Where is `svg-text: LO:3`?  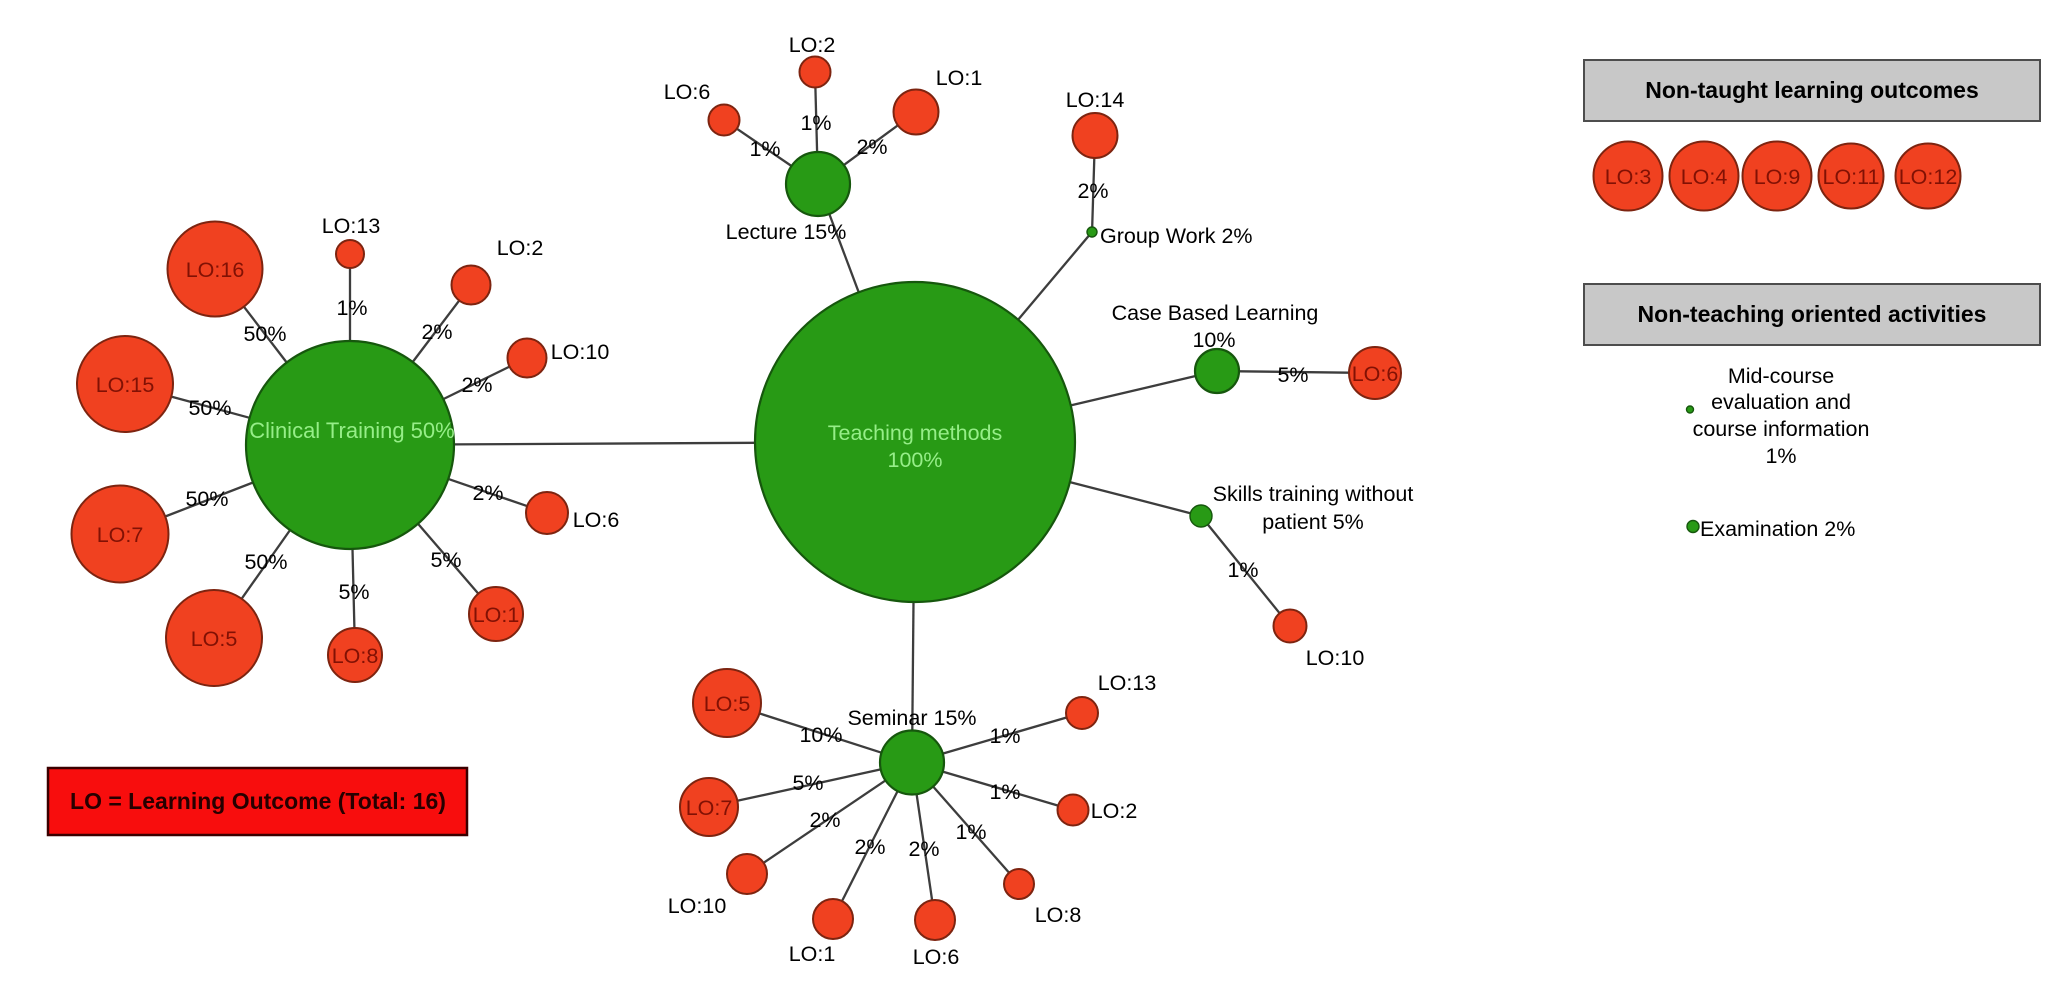 svg-text: LO:3 is located at coordinates (1628, 177).